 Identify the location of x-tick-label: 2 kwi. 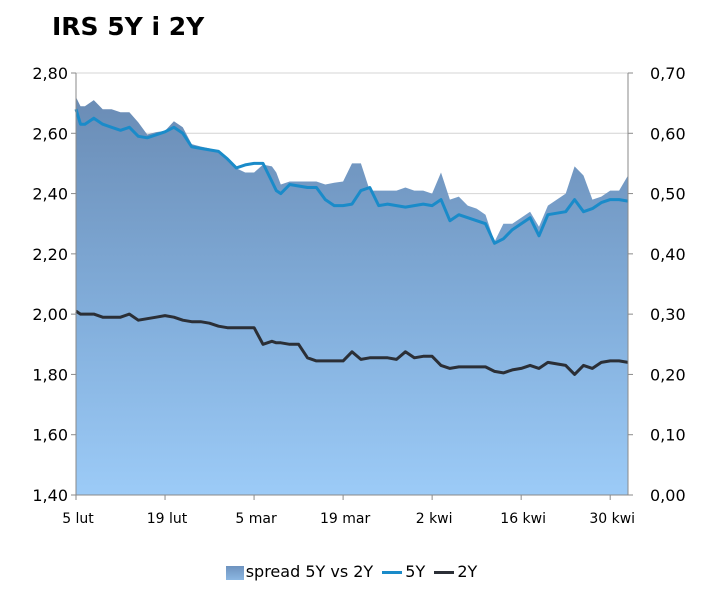
(434, 519).